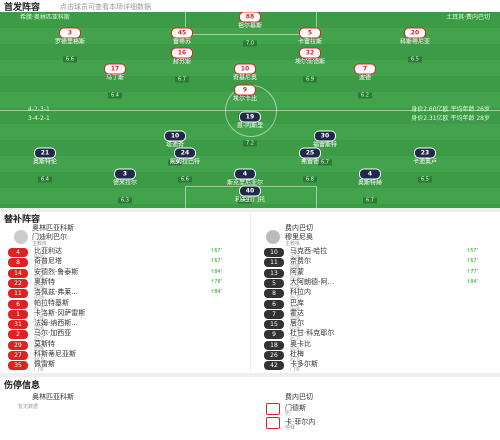  What do you see at coordinates (300, 422) in the screenshot?
I see `player-name: 卡·菲尔内` at bounding box center [300, 422].